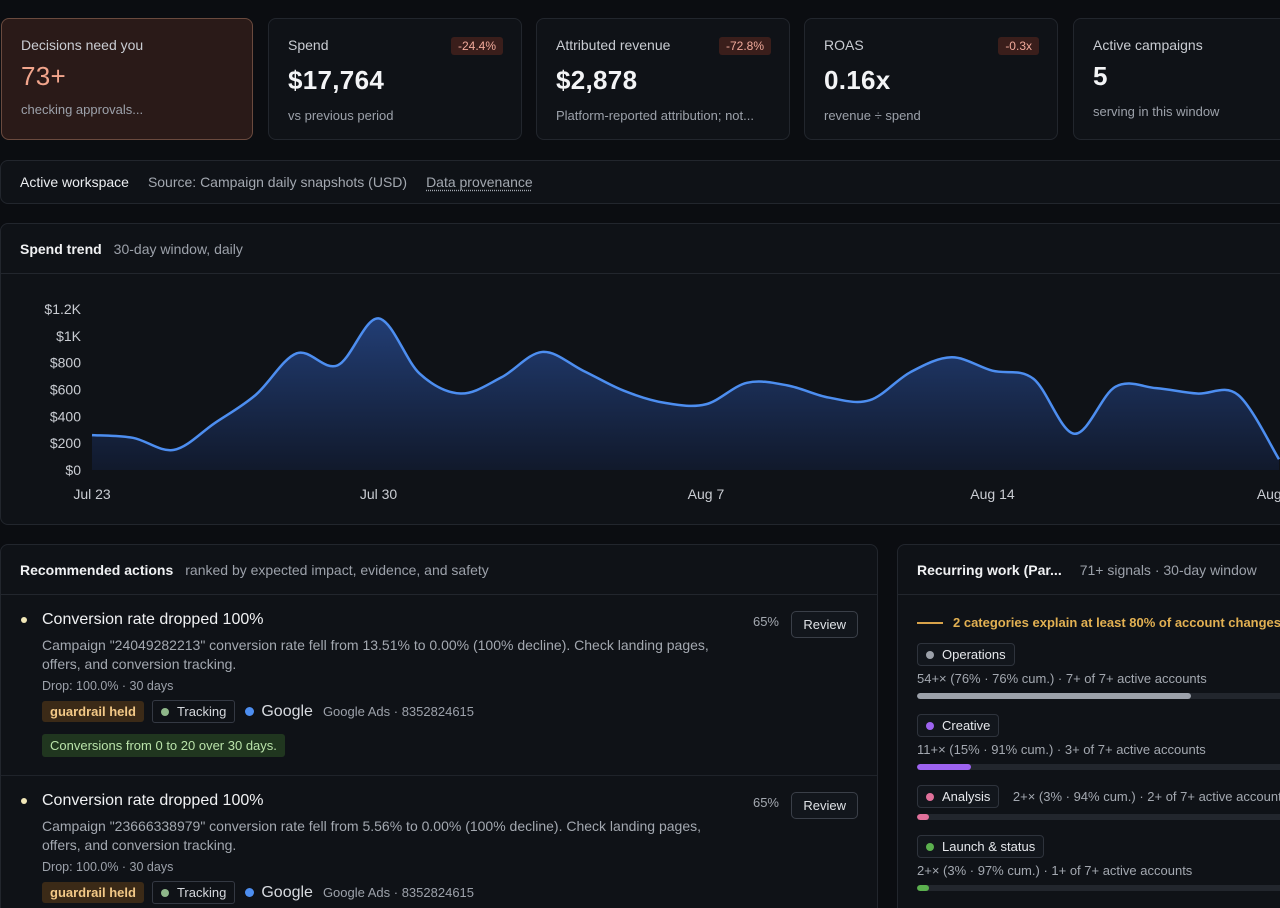  Describe the element at coordinates (97, 569) in the screenshot. I see `panel-title: Recommended actions` at that location.